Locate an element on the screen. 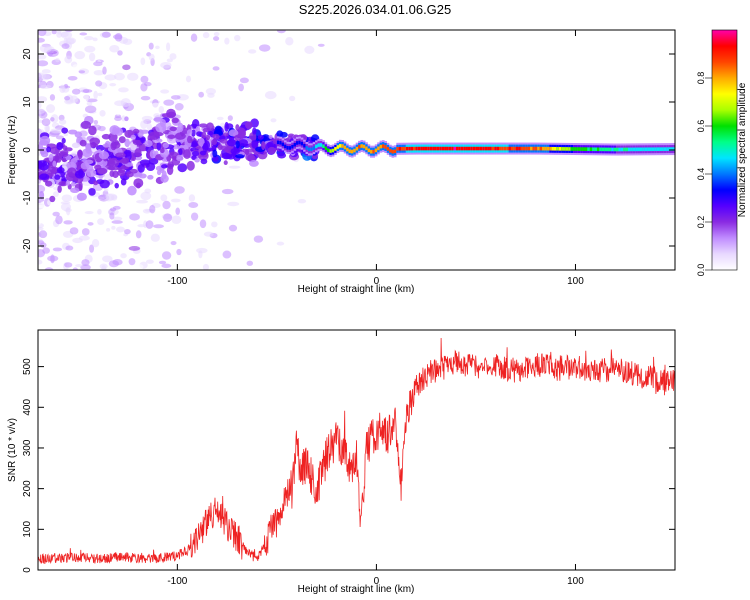 The width and height of the screenshot is (750, 600). x-tick-label: 0 is located at coordinates (377, 281).